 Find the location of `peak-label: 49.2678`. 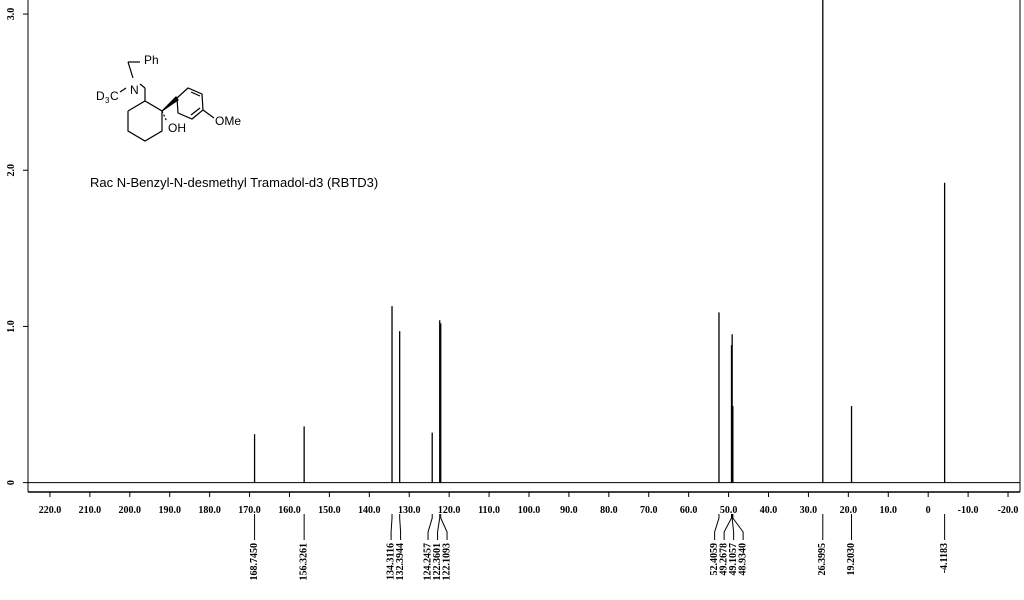

peak-label: 49.2678 is located at coordinates (723, 559).